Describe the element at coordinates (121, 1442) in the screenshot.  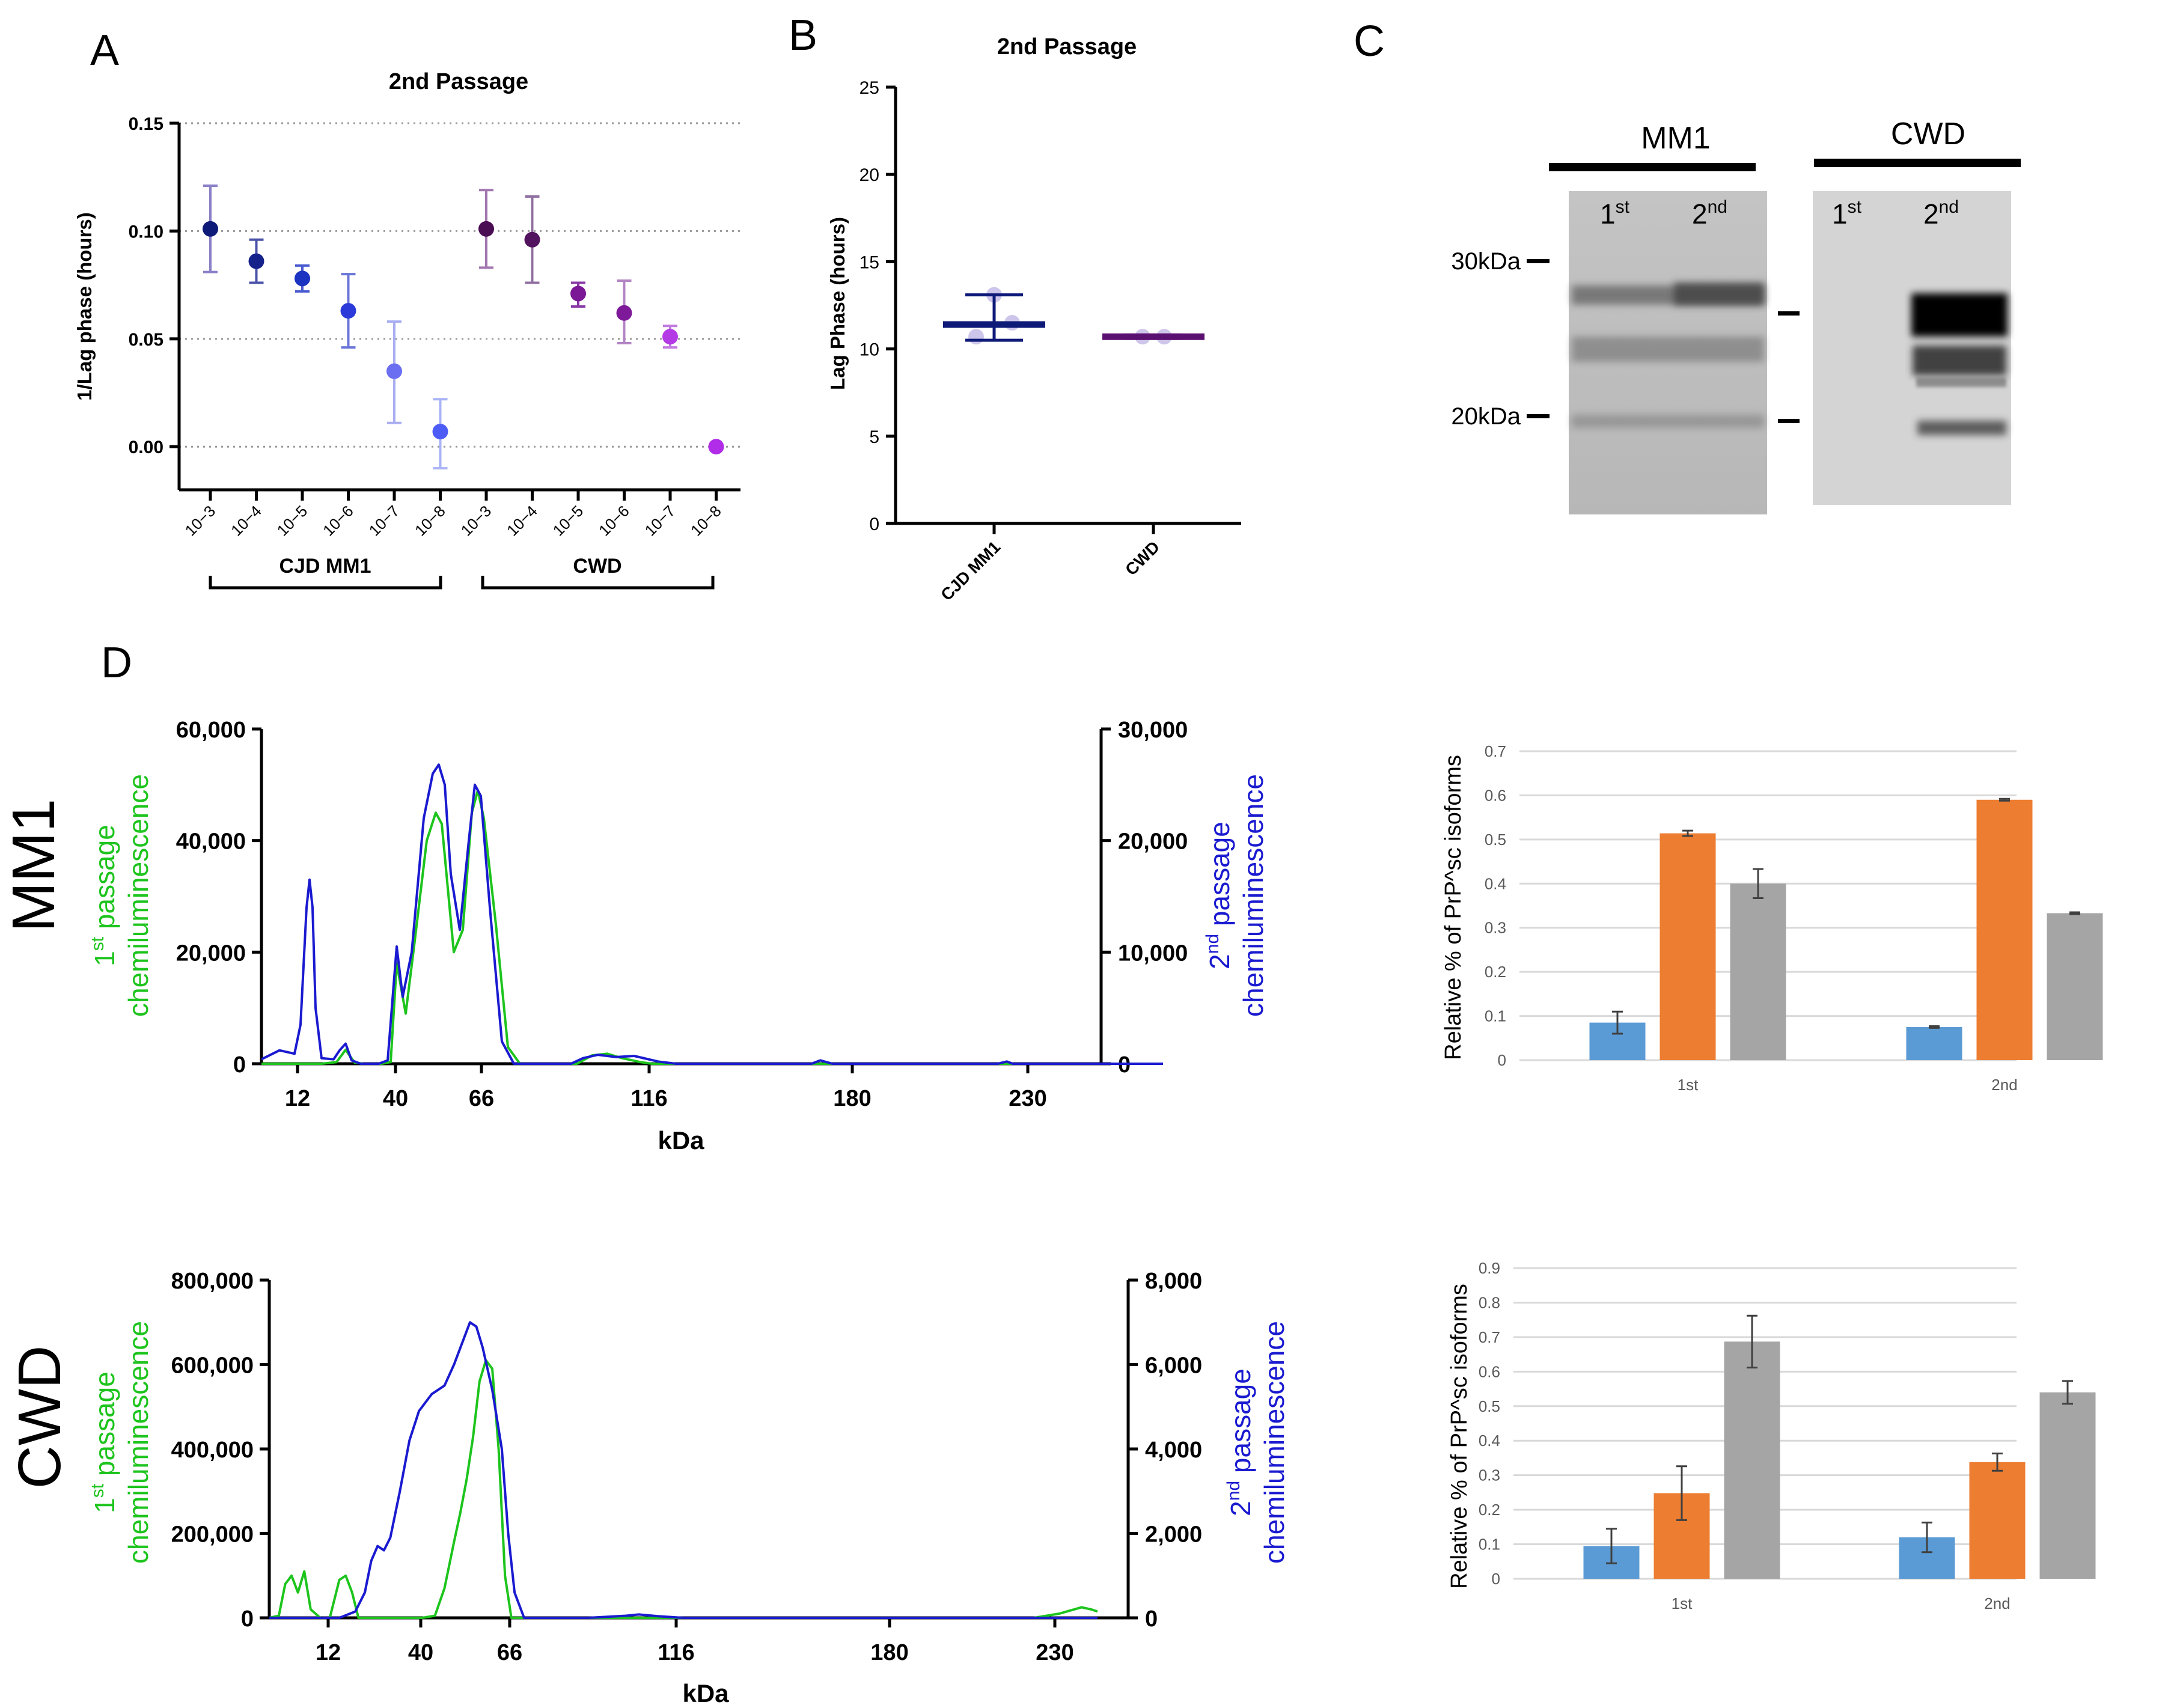
I see `dcwd-left-ylabel: 1st passage chemiluminescence` at that location.